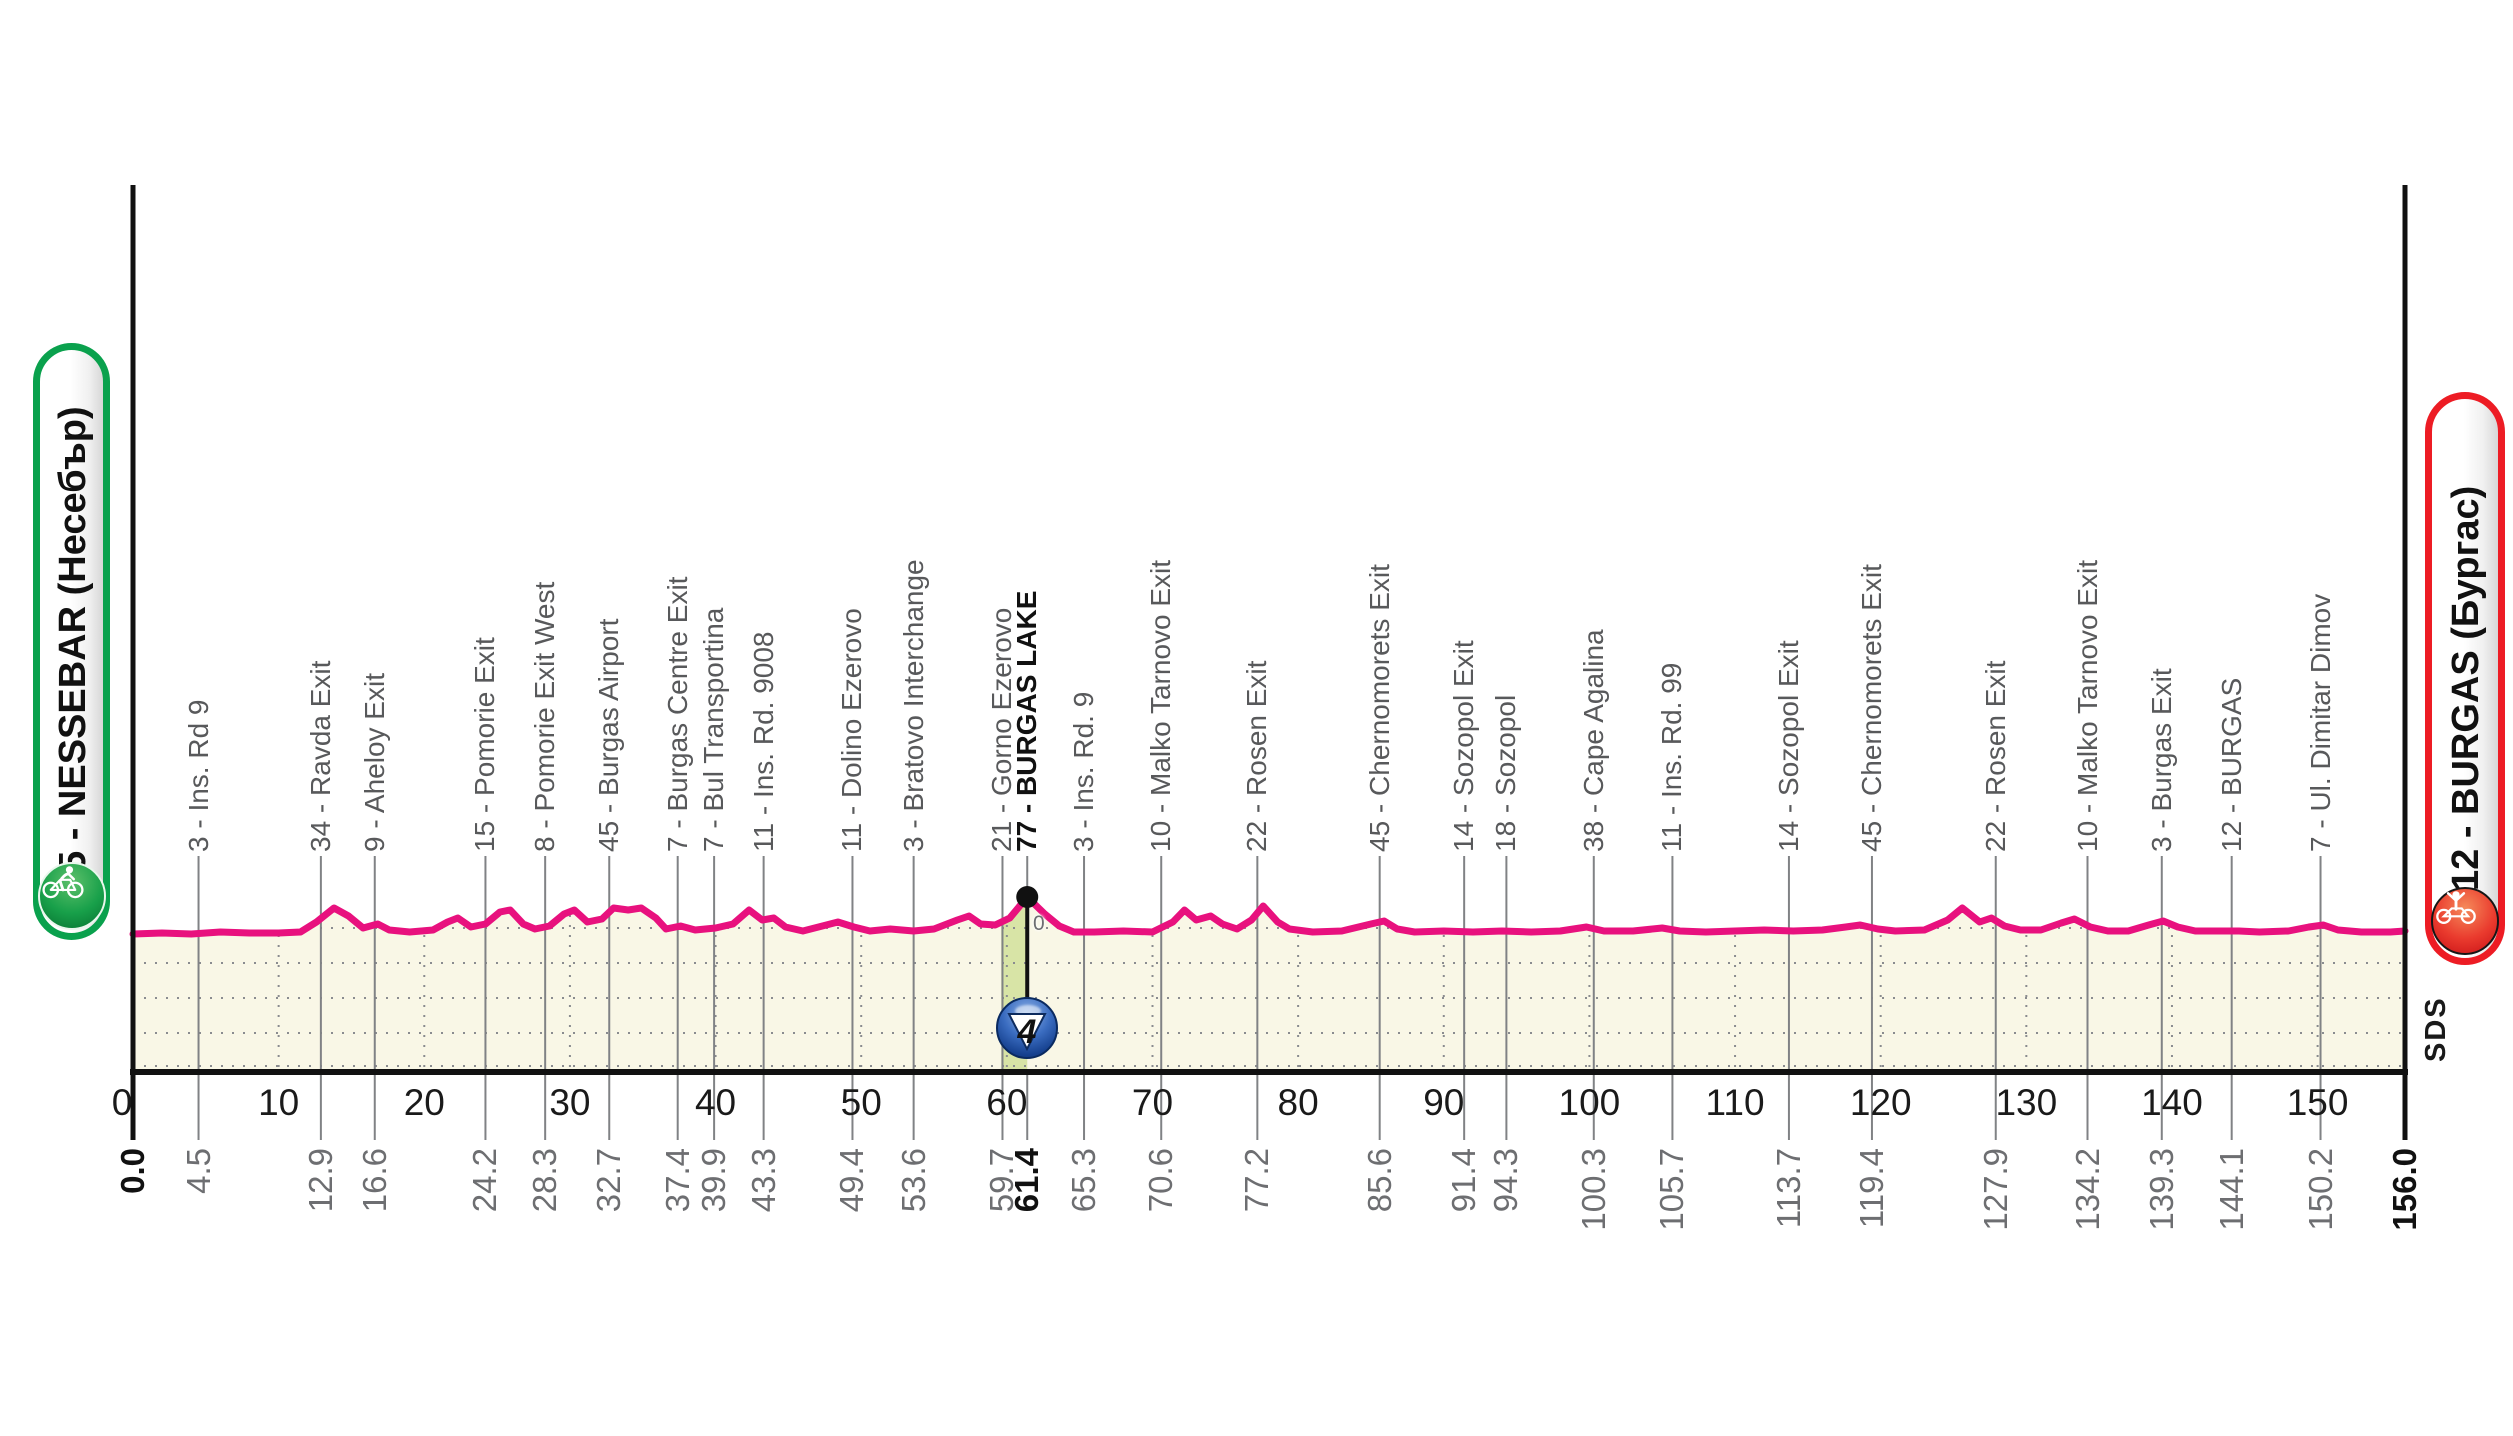  I want to click on km-distance-label: 28.3, so click(545, 1180).